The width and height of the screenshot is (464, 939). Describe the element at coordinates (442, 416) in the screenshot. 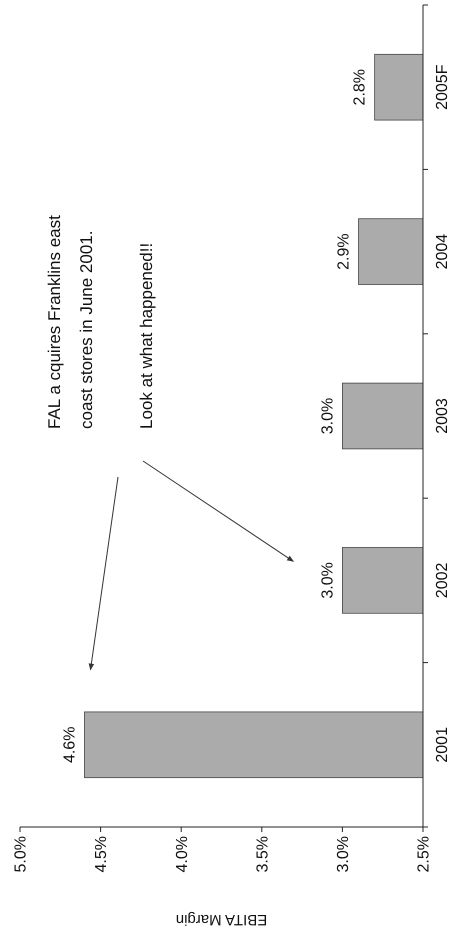

I see `y-tick-label: 2003` at that location.